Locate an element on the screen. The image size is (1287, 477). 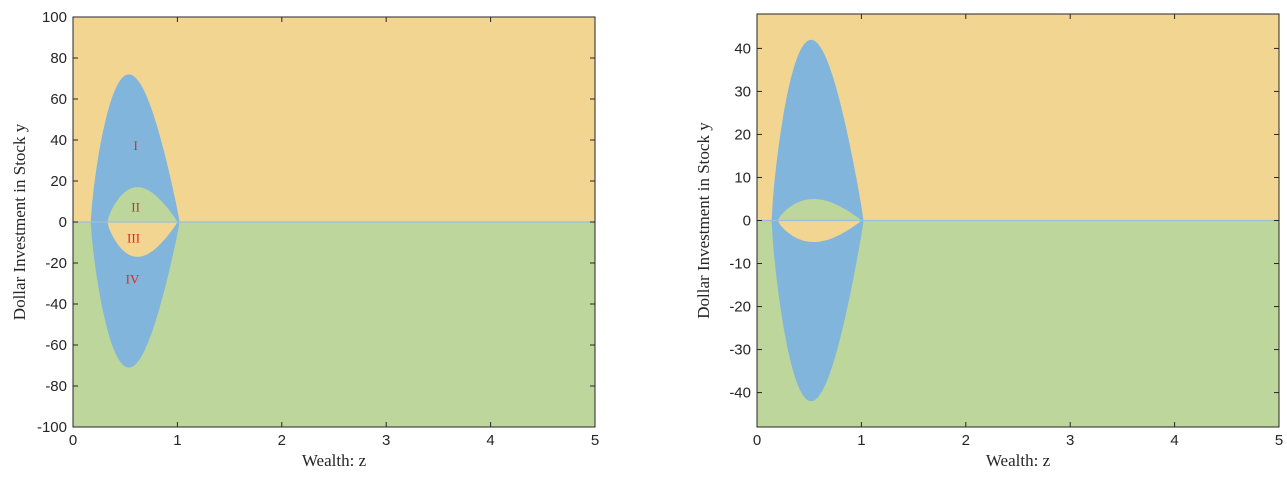
region-label-i: I is located at coordinates (135, 145).